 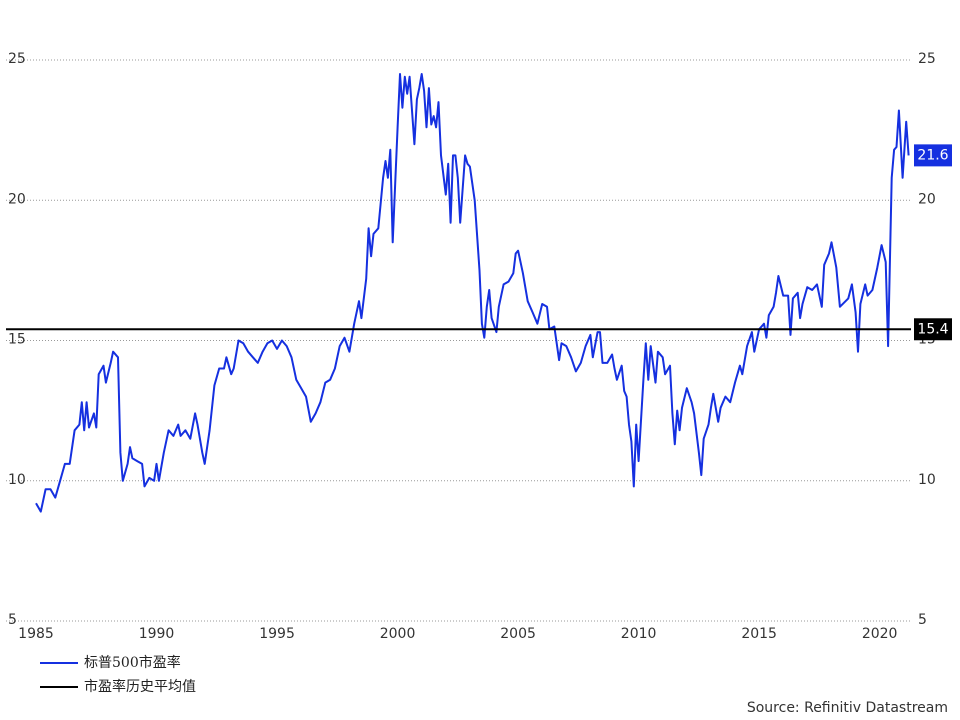 What do you see at coordinates (36, 634) in the screenshot?
I see `x-tick-label: 1985` at bounding box center [36, 634].